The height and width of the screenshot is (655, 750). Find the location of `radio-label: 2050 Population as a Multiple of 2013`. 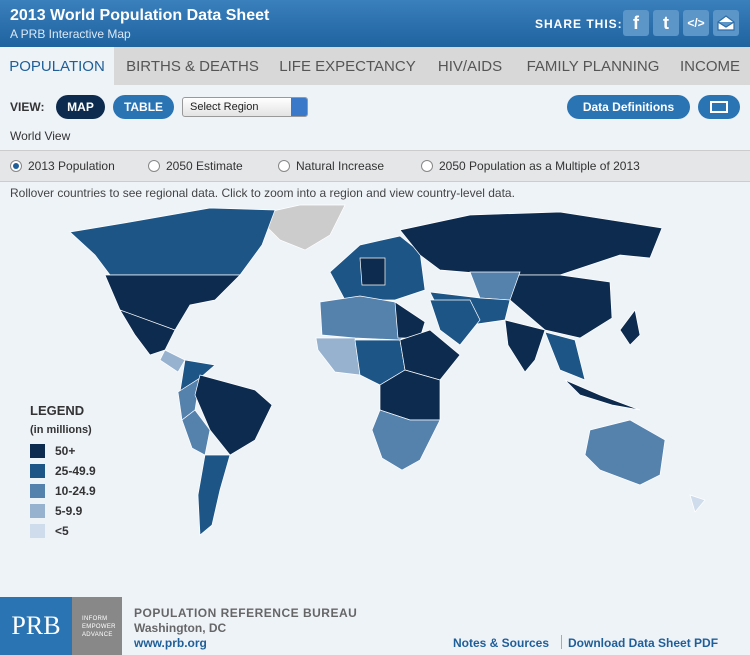

radio-label: 2050 Population as a Multiple of 2013 is located at coordinates (539, 166).